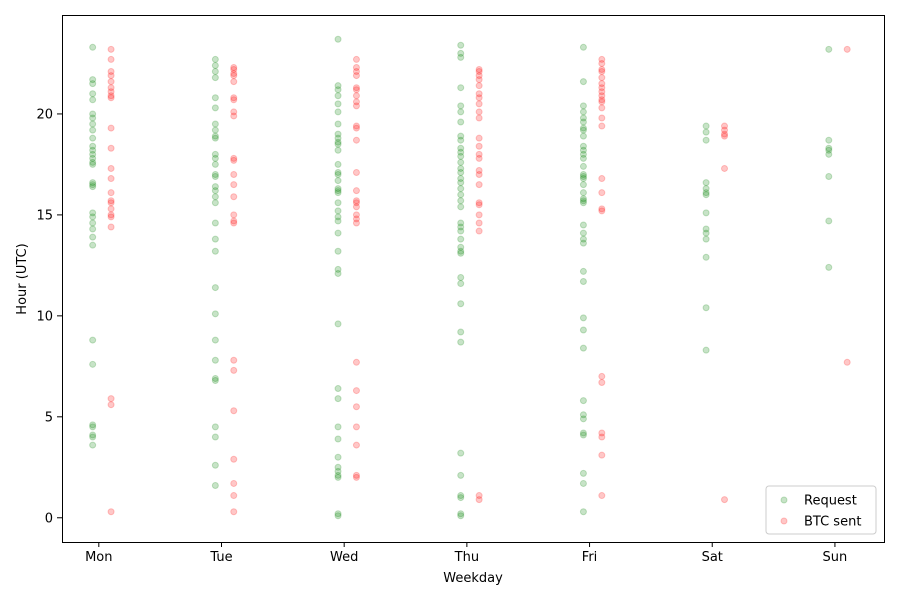 Image resolution: width=900 pixels, height=600 pixels. Describe the element at coordinates (49, 518) in the screenshot. I see `y-tick-label: 0` at that location.